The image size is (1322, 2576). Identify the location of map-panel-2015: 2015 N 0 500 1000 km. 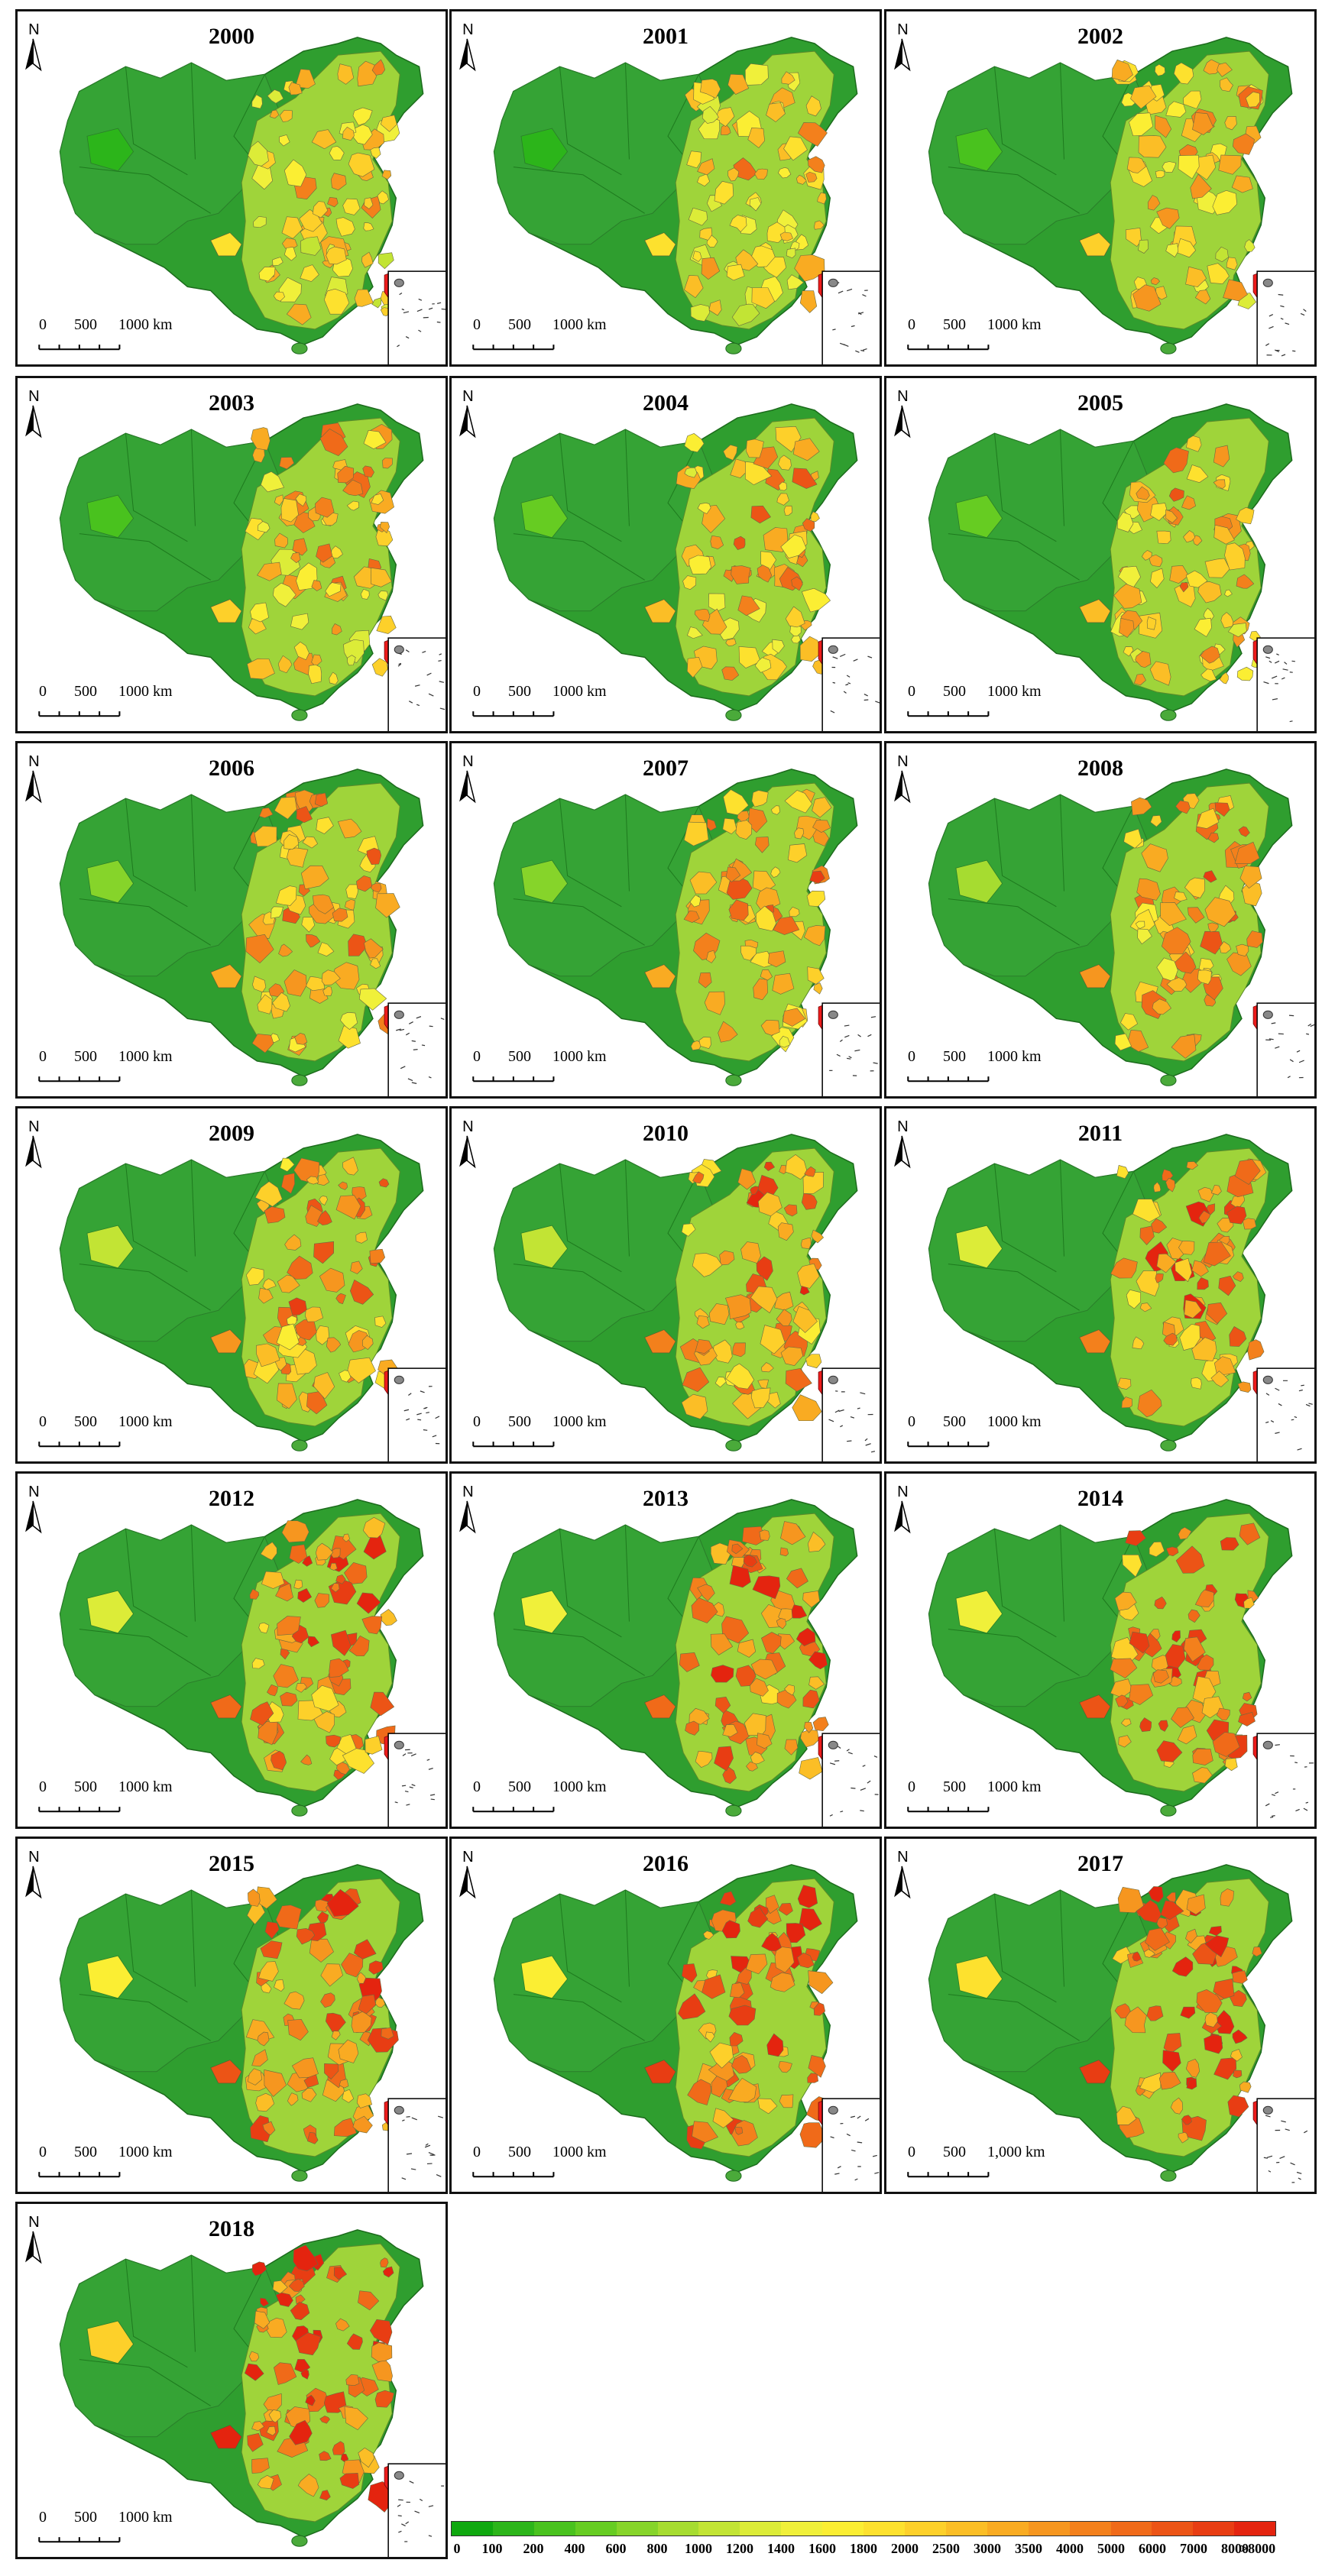
(231, 2015).